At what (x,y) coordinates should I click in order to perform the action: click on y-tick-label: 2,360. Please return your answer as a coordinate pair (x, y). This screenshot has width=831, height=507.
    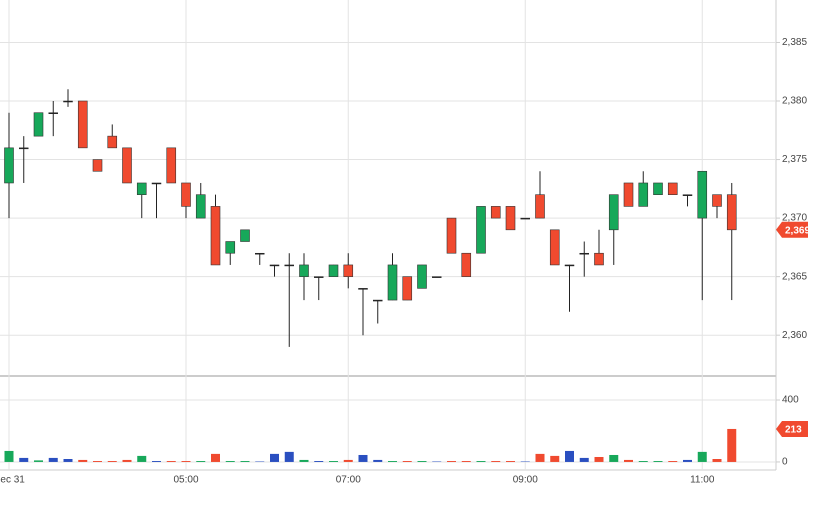
    Looking at the image, I should click on (794, 335).